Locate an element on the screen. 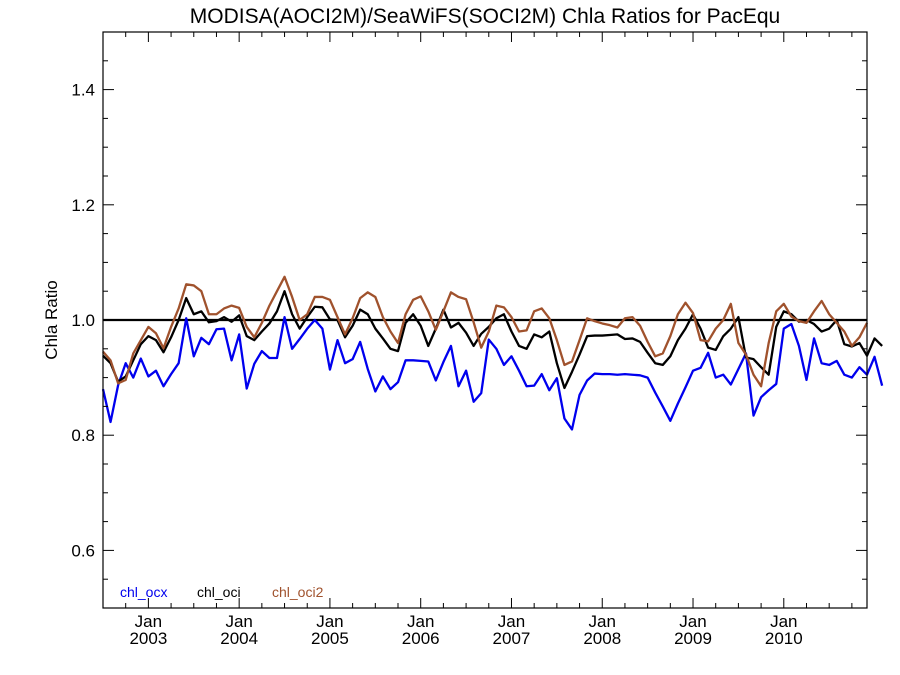 Image resolution: width=900 pixels, height=675 pixels. y-tick-label: 1.4 is located at coordinates (83, 90).